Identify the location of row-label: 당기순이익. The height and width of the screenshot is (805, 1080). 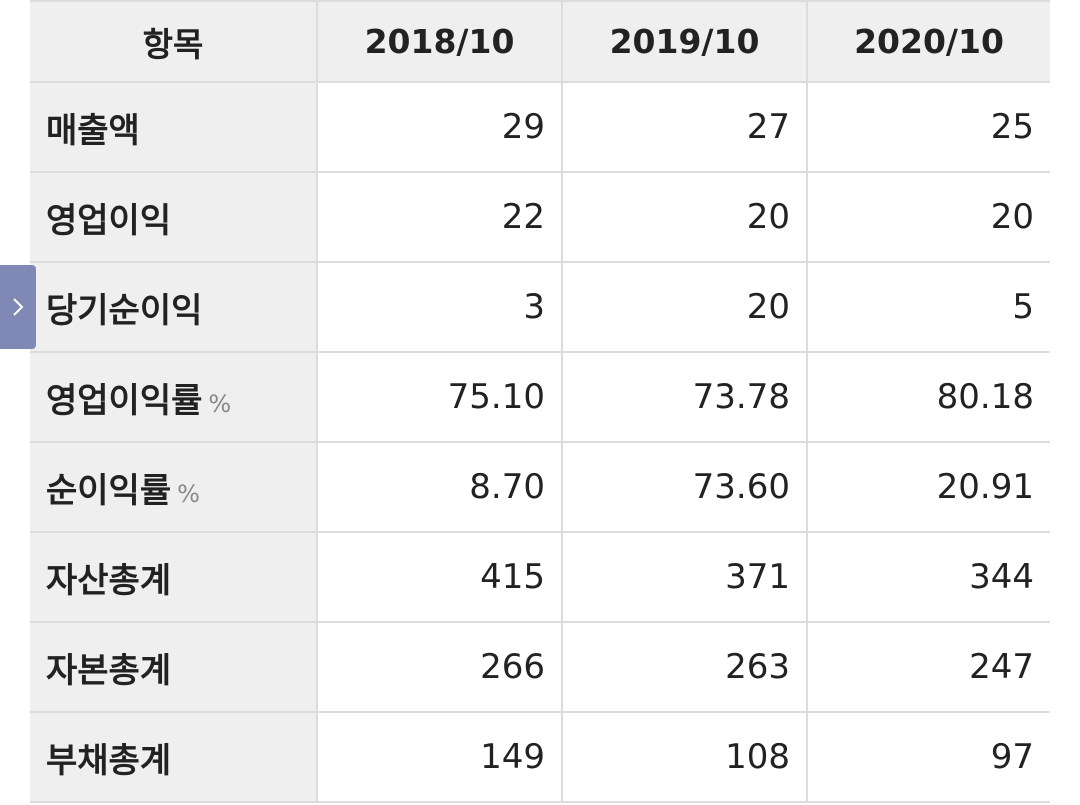
(173, 307).